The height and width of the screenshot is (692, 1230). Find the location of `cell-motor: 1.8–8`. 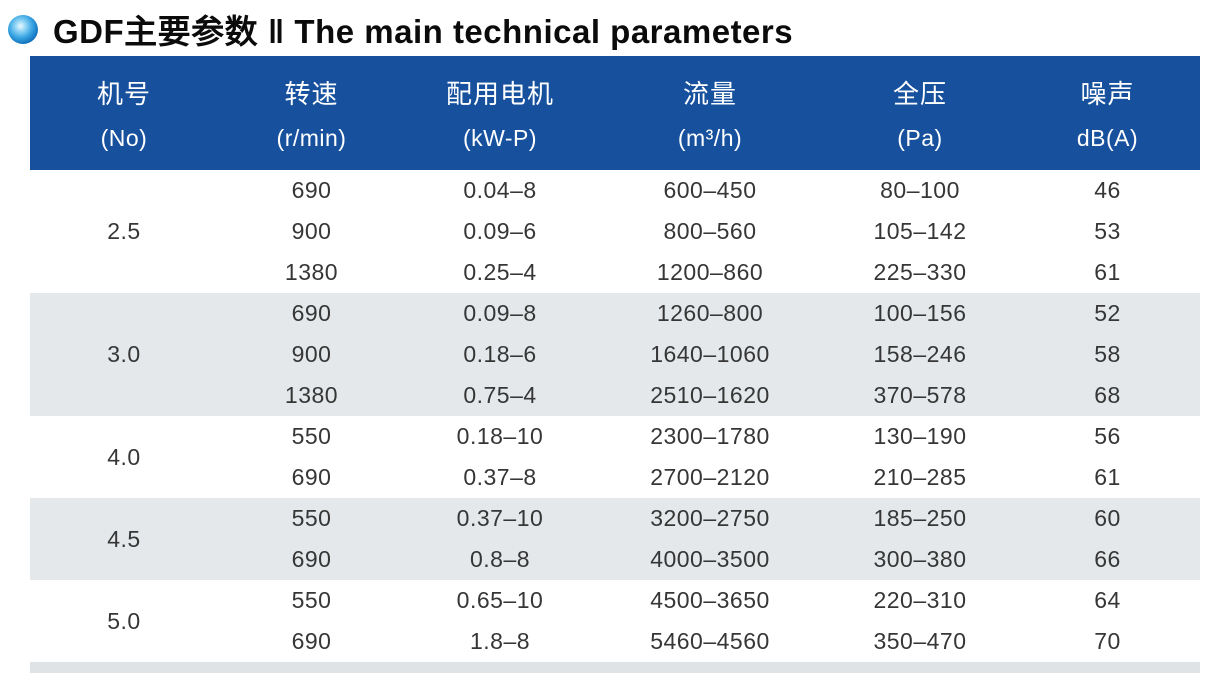

cell-motor: 1.8–8 is located at coordinates (500, 641).